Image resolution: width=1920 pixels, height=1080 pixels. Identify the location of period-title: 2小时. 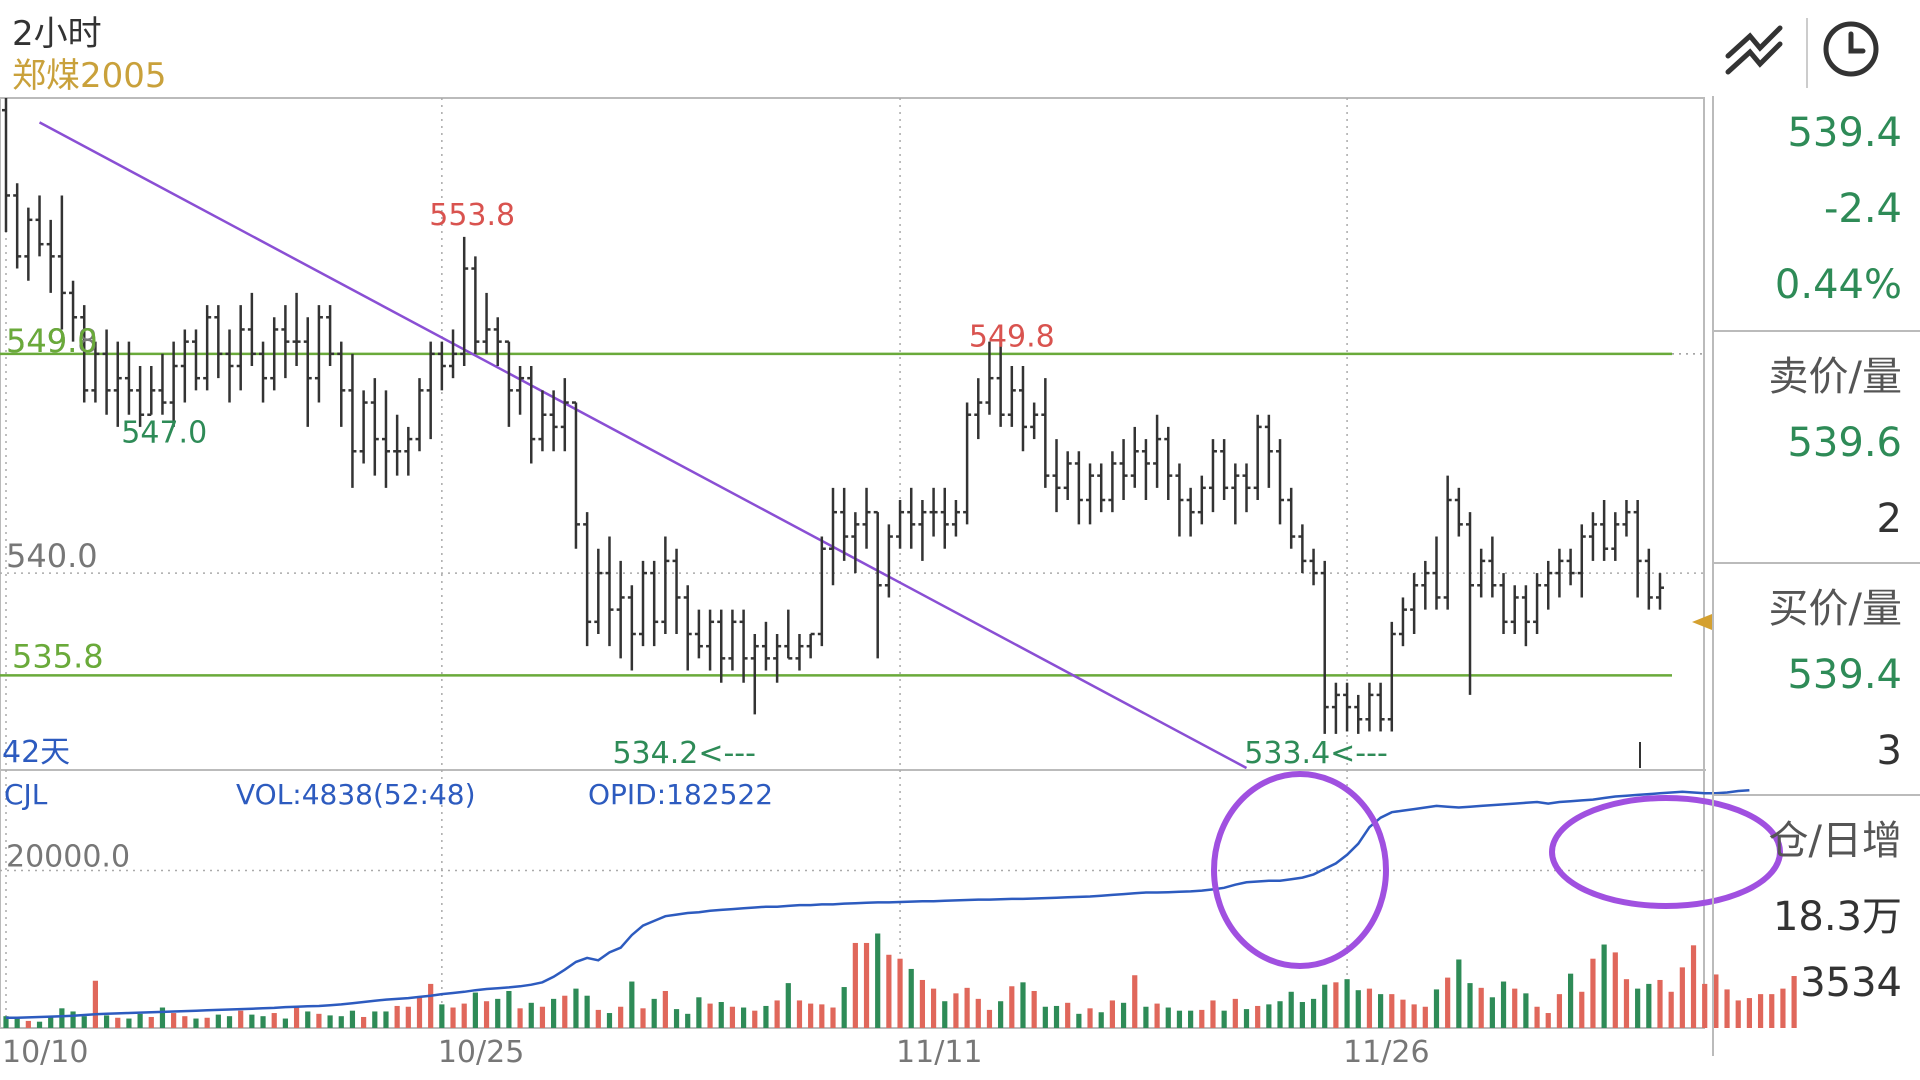
(57, 34).